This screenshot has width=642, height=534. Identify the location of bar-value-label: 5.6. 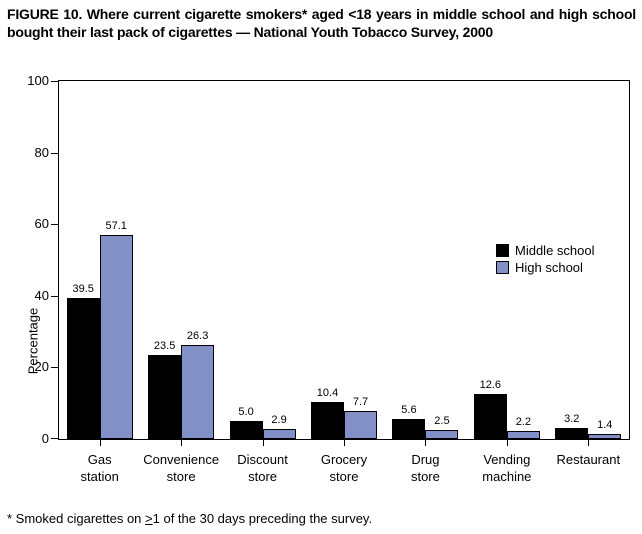
(409, 409).